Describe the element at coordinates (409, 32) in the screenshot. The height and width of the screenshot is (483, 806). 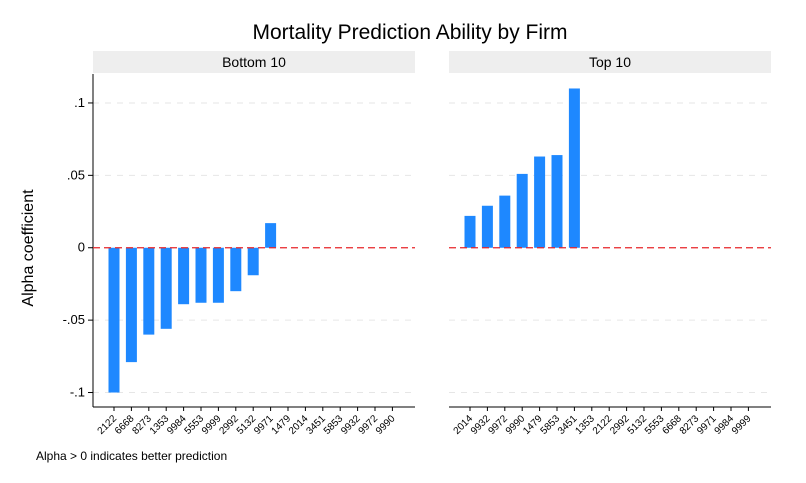
I see `chart-title: Mortality Prediction Ability by Firm` at that location.